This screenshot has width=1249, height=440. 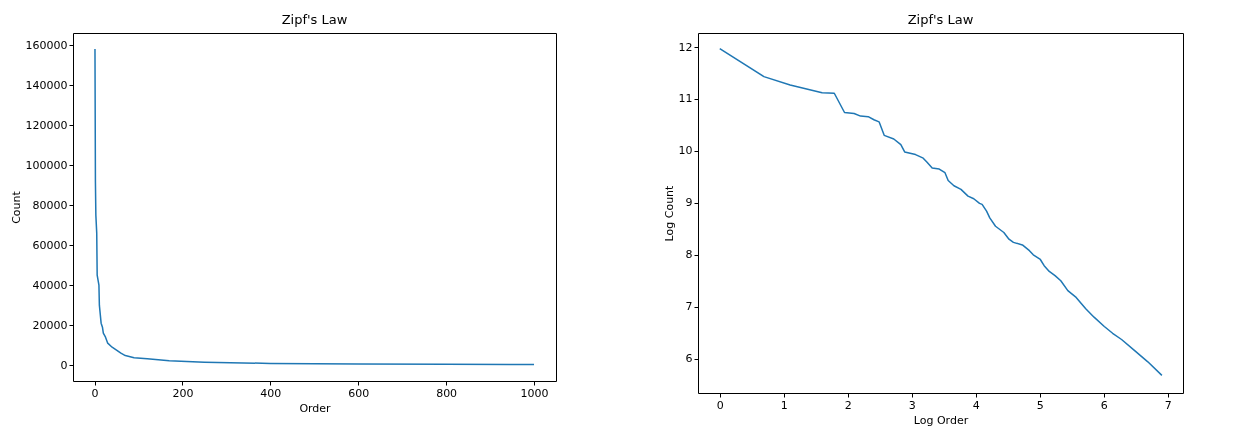 I want to click on y-tick-label: 80000, so click(x=50, y=205).